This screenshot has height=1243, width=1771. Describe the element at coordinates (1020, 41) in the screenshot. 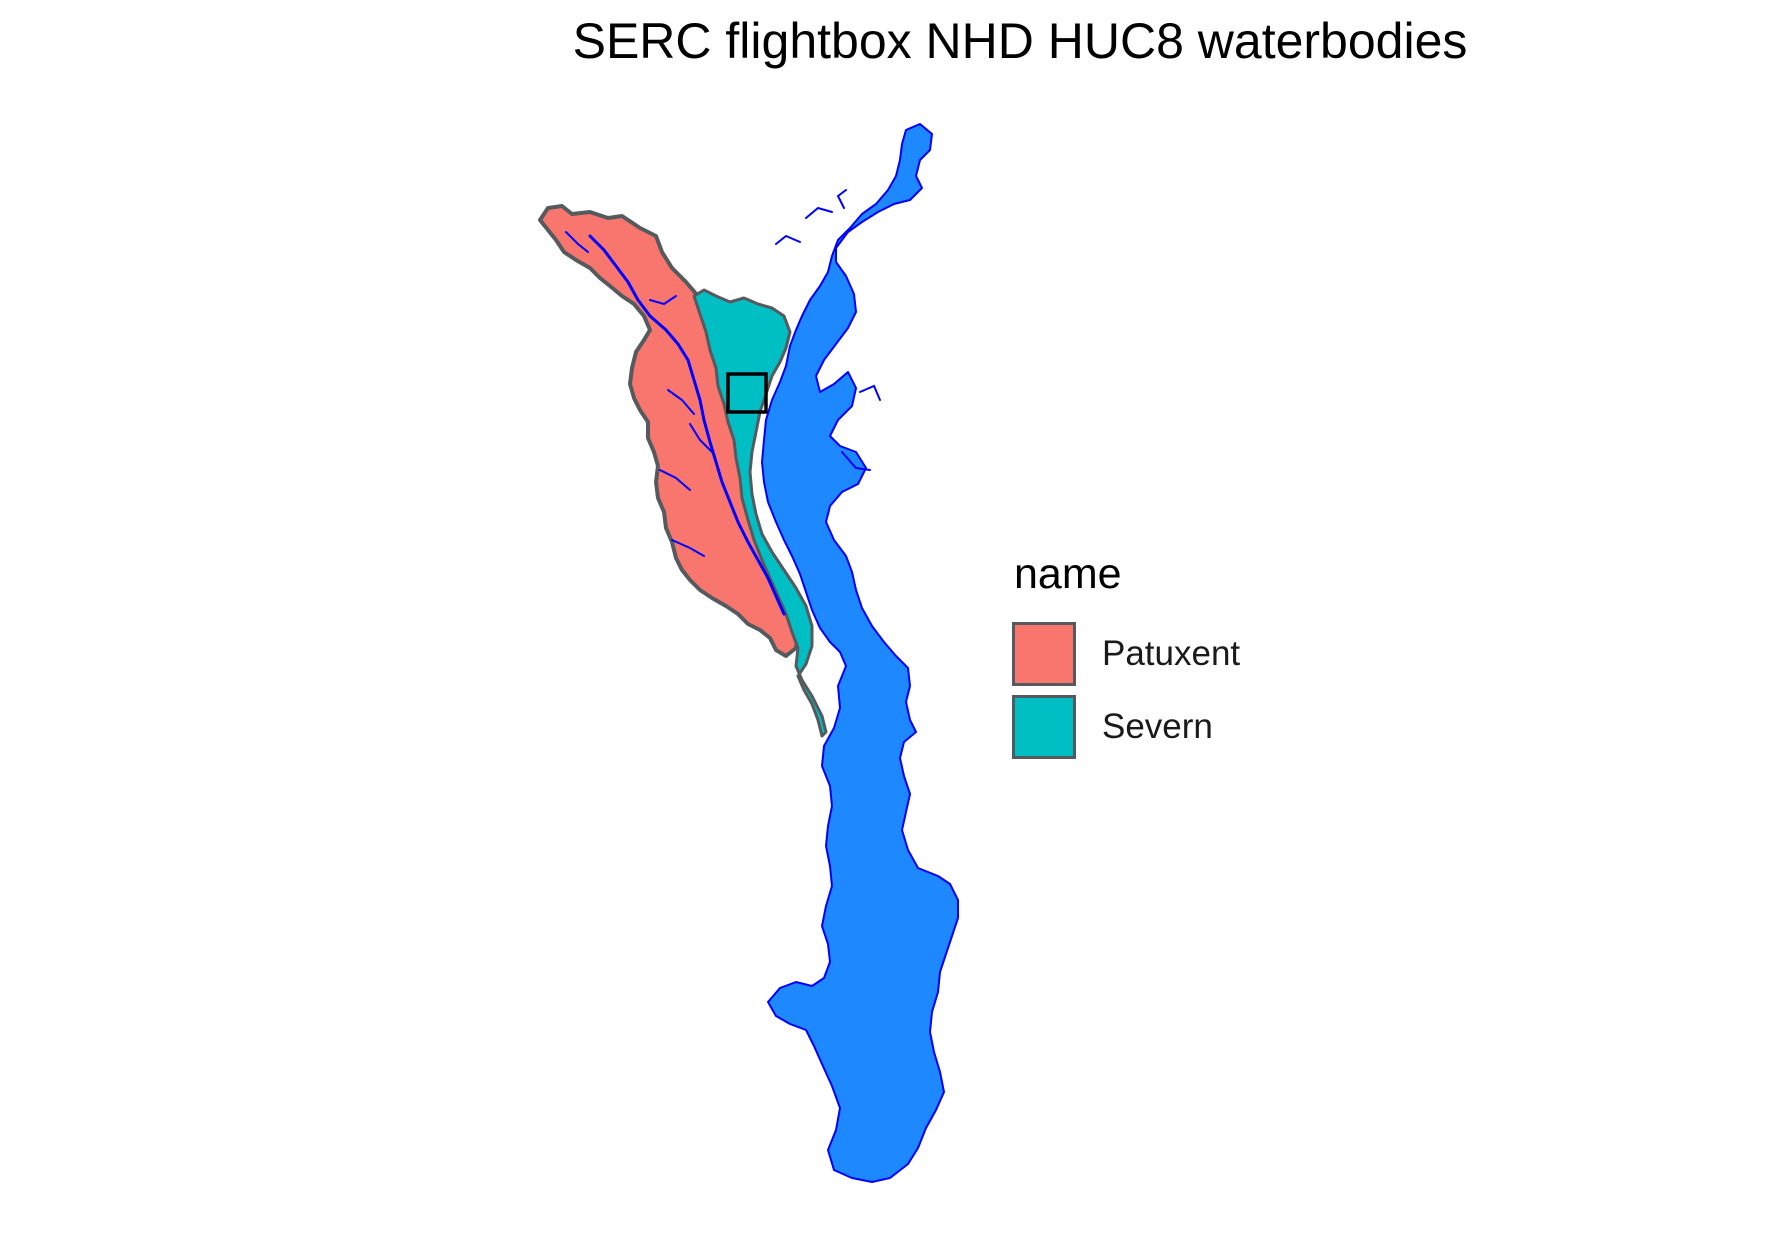

I see `map-title: SERC flightbox NHD HUC8 waterbodies` at that location.